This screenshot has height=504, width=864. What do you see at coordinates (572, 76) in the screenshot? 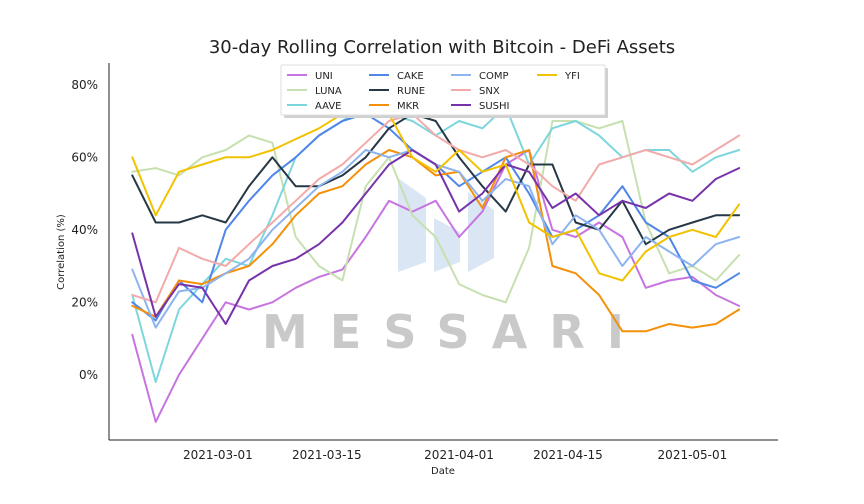
I see `legend-label-yfi: YFI` at bounding box center [572, 76].